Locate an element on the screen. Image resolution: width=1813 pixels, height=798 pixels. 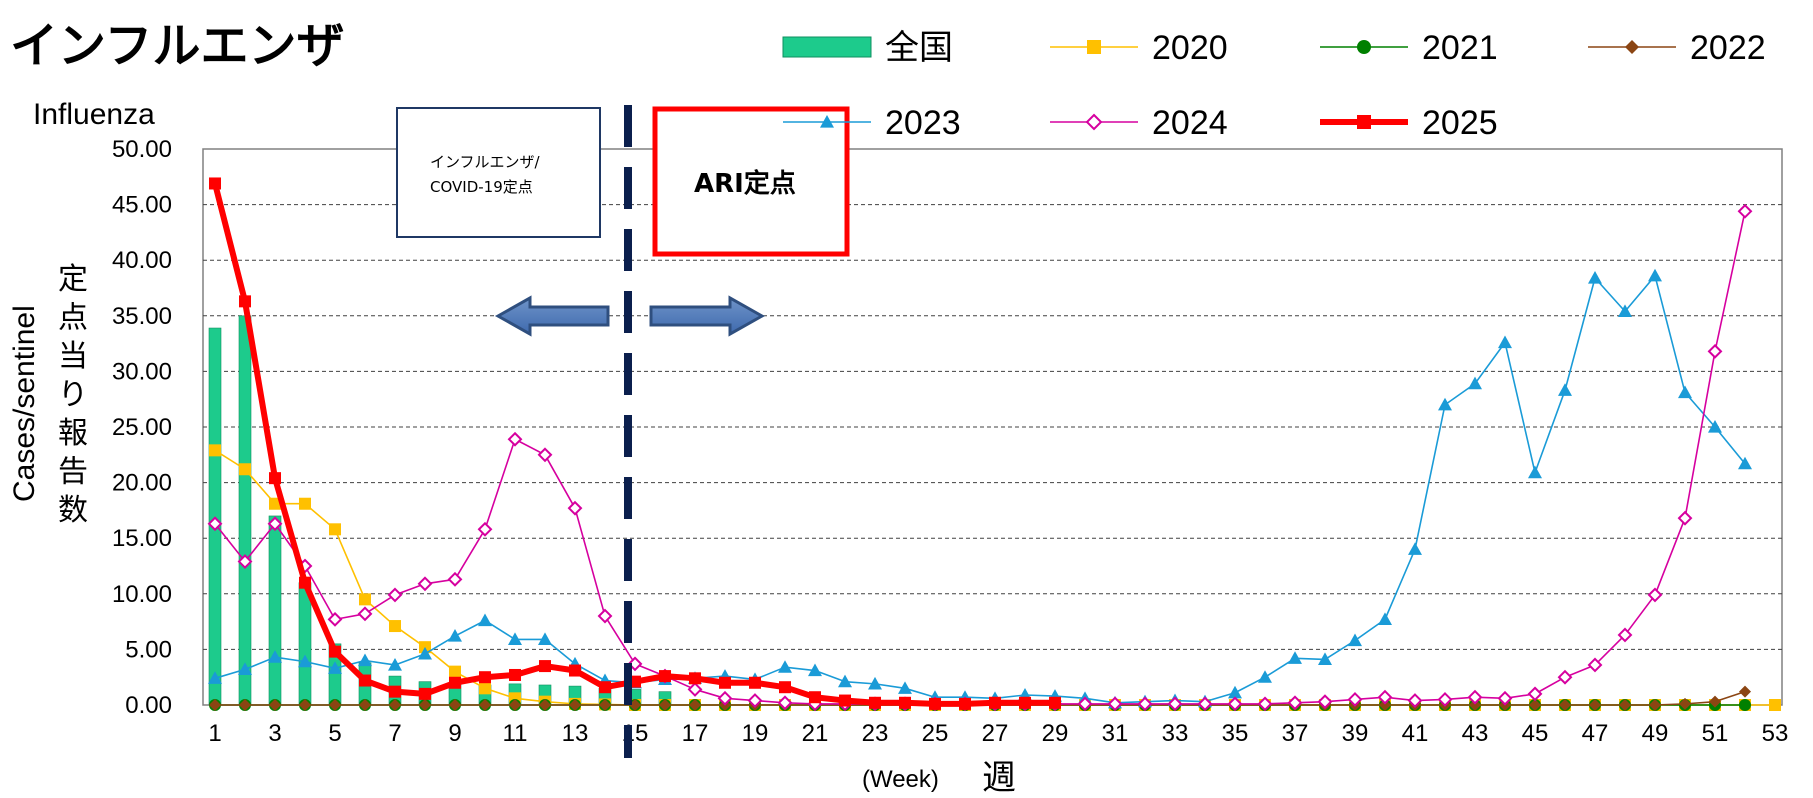
arrow-left-icon is located at coordinates (552, 316).